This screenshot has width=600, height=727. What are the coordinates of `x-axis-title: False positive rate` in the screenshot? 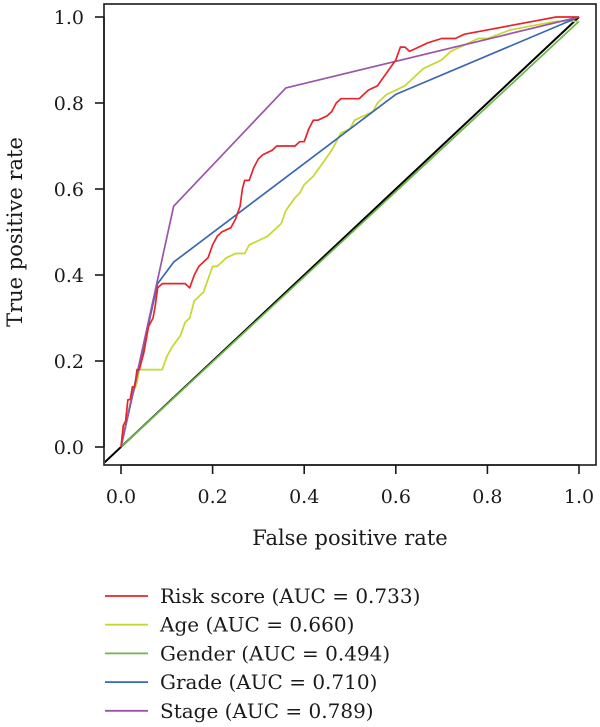 It's located at (349, 538).